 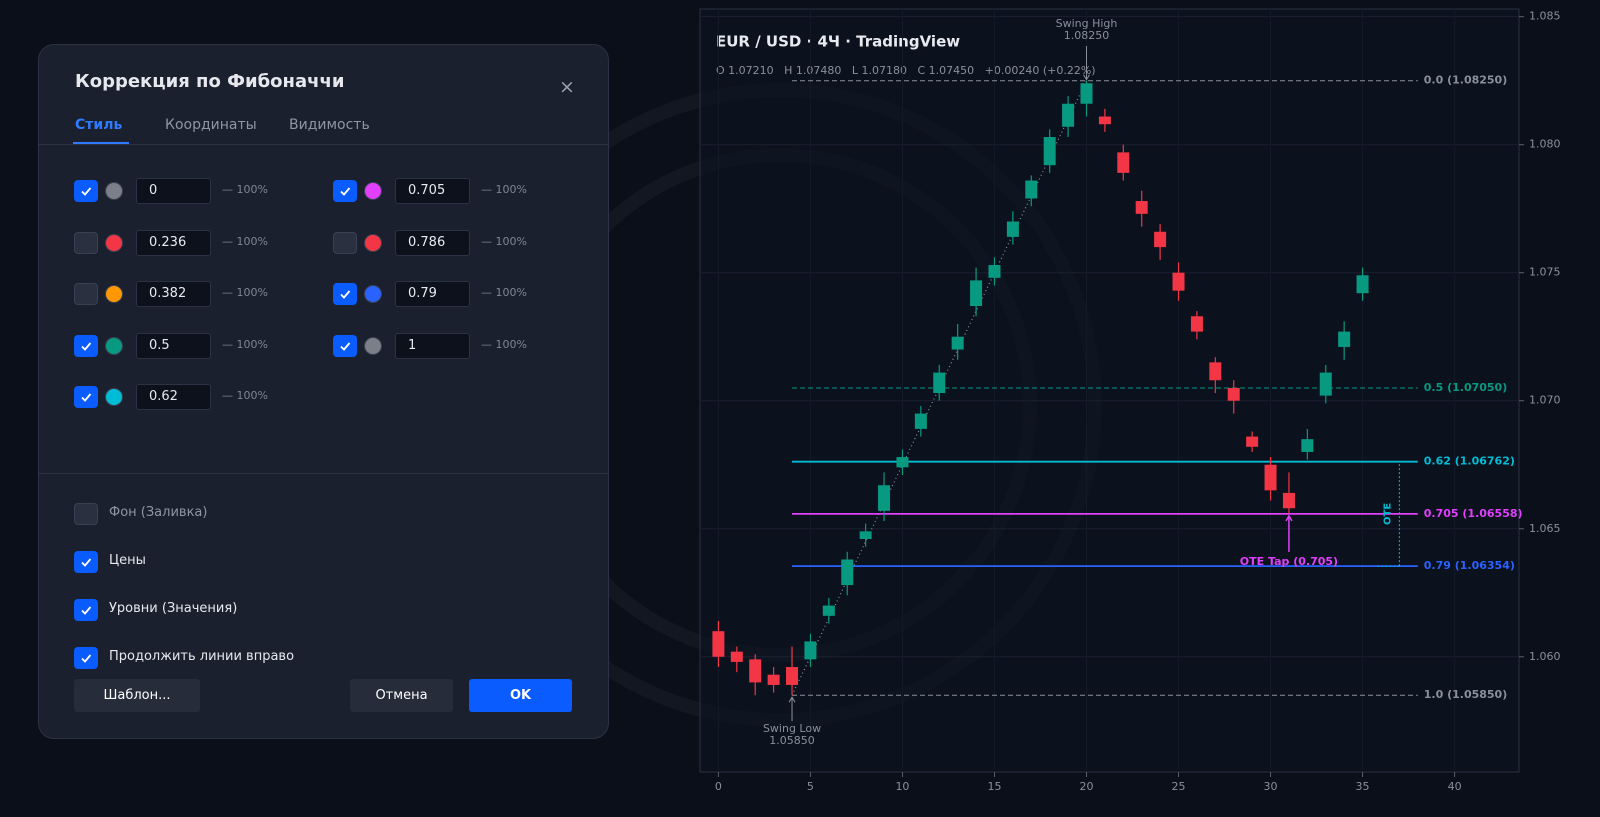 What do you see at coordinates (173, 191) in the screenshot?
I see `level-input: 0` at bounding box center [173, 191].